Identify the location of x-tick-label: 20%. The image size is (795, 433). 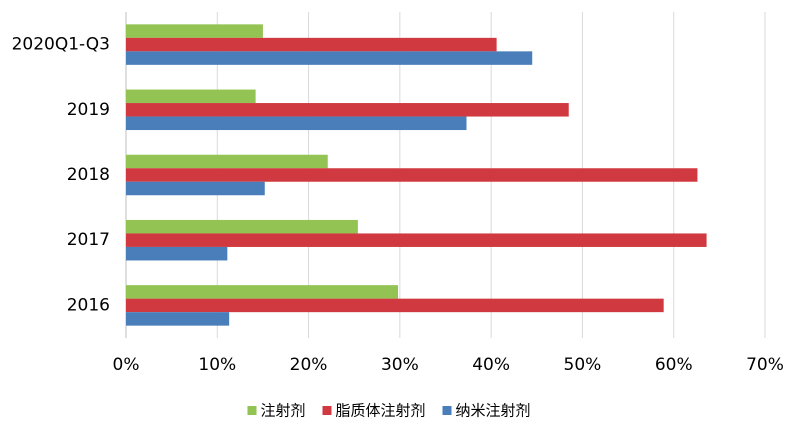
(309, 365).